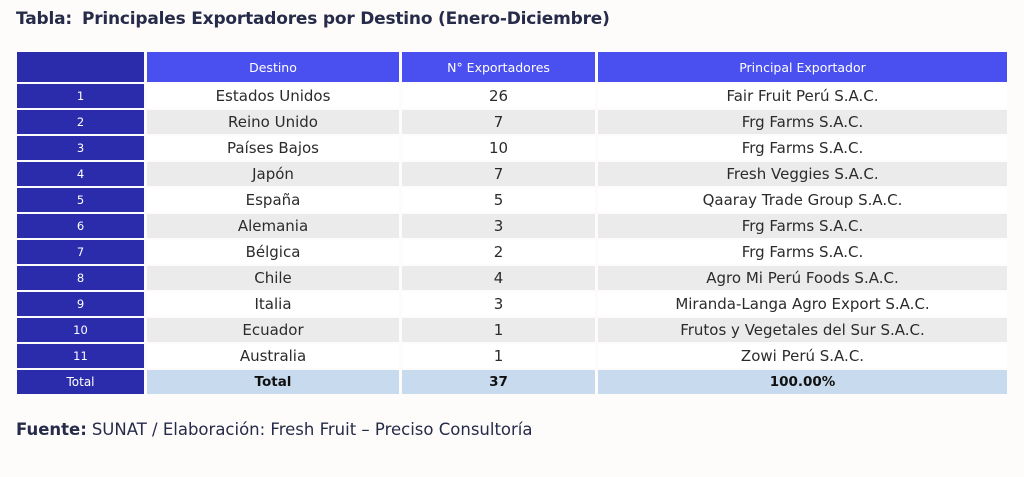 Image resolution: width=1024 pixels, height=477 pixels. What do you see at coordinates (273, 174) in the screenshot?
I see `destino-cell: Japón` at bounding box center [273, 174].